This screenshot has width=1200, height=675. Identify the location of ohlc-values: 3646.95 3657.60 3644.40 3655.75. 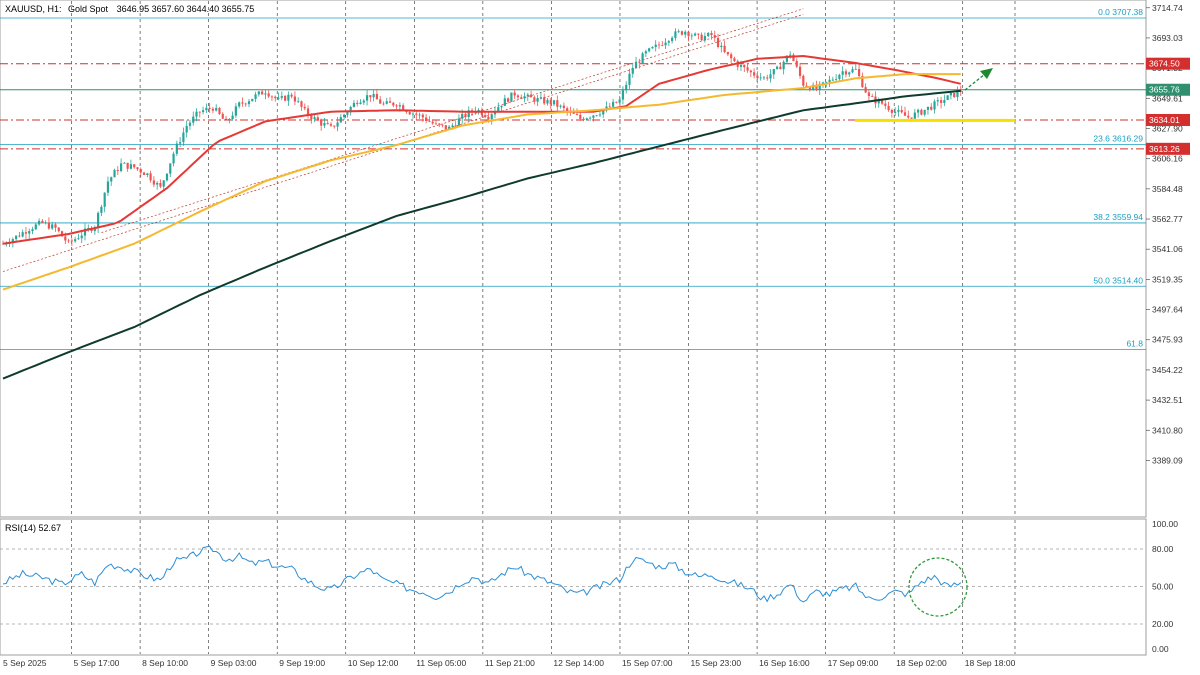
(186, 9).